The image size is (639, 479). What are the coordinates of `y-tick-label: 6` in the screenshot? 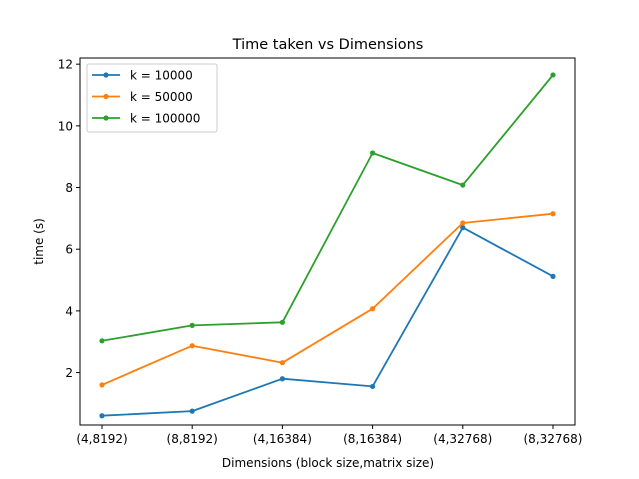 It's located at (69, 250).